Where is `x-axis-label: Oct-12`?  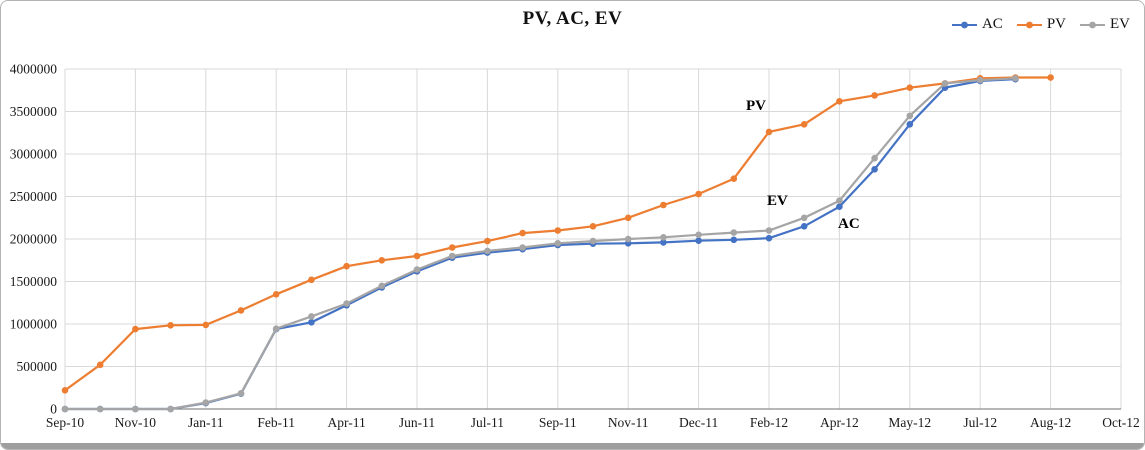
x-axis-label: Oct-12 is located at coordinates (1121, 422).